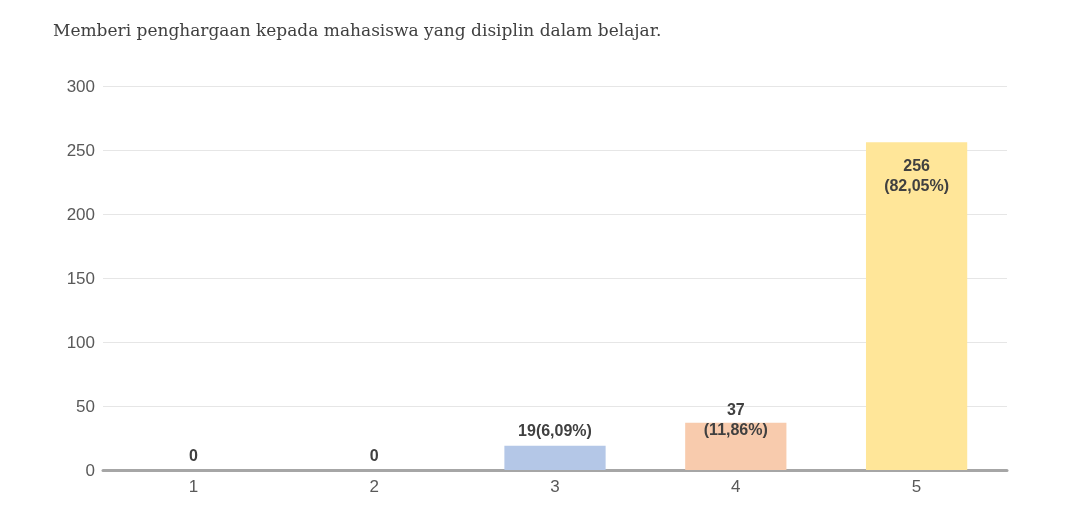 The height and width of the screenshot is (518, 1065). Describe the element at coordinates (80, 86) in the screenshot. I see `y-tick-label: 300` at that location.